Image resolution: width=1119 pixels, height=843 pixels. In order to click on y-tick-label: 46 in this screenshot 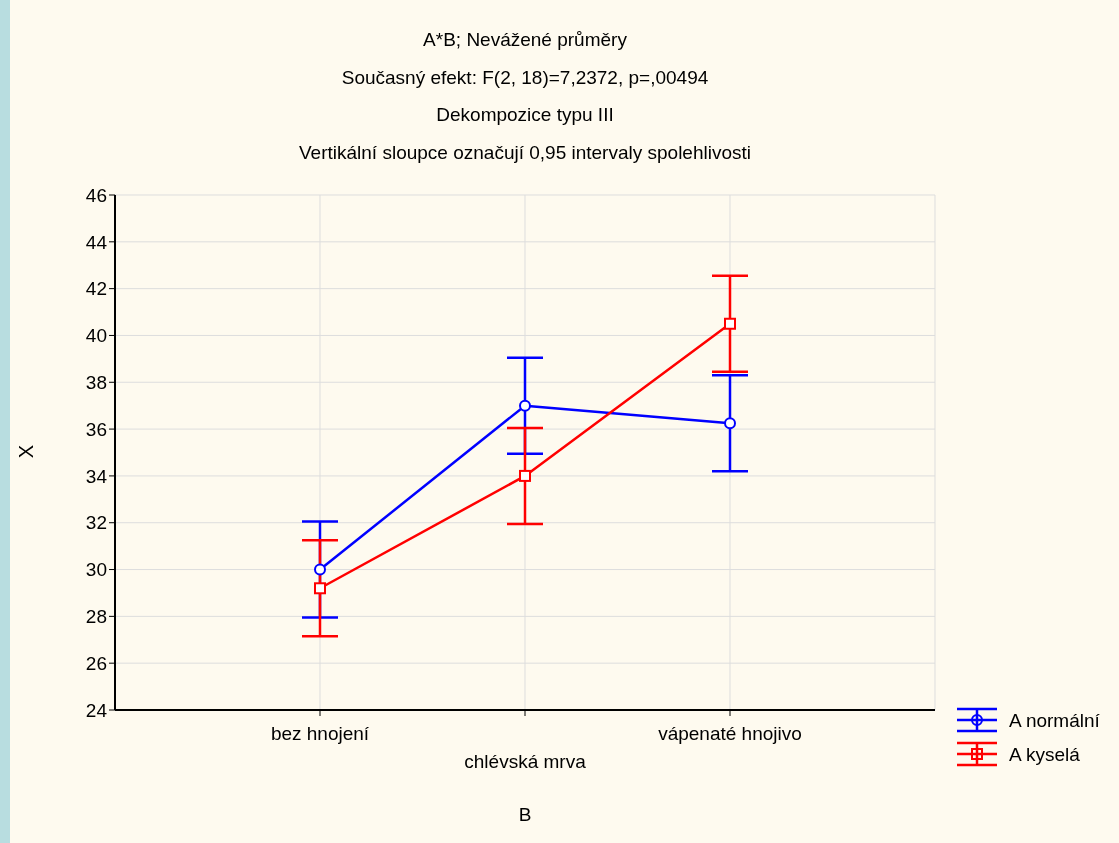, I will do `click(96, 195)`.